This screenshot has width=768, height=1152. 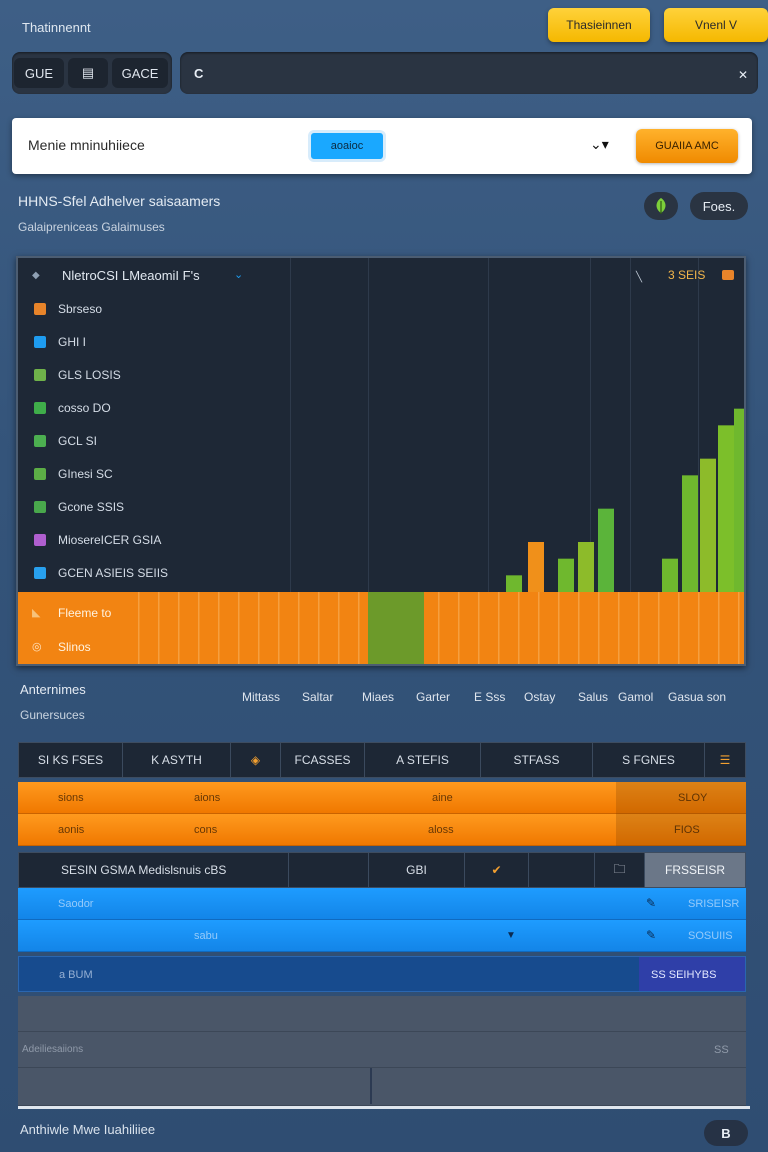 What do you see at coordinates (537, 760) in the screenshot?
I see `table1-col: STFASS` at bounding box center [537, 760].